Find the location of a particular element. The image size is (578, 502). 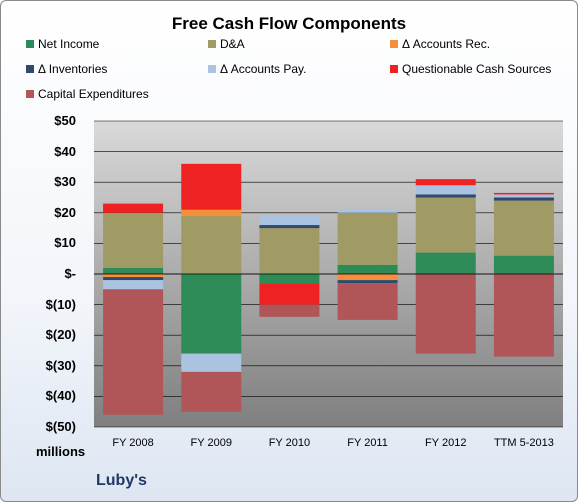

x-tick-label: FY 2011 is located at coordinates (367, 443).